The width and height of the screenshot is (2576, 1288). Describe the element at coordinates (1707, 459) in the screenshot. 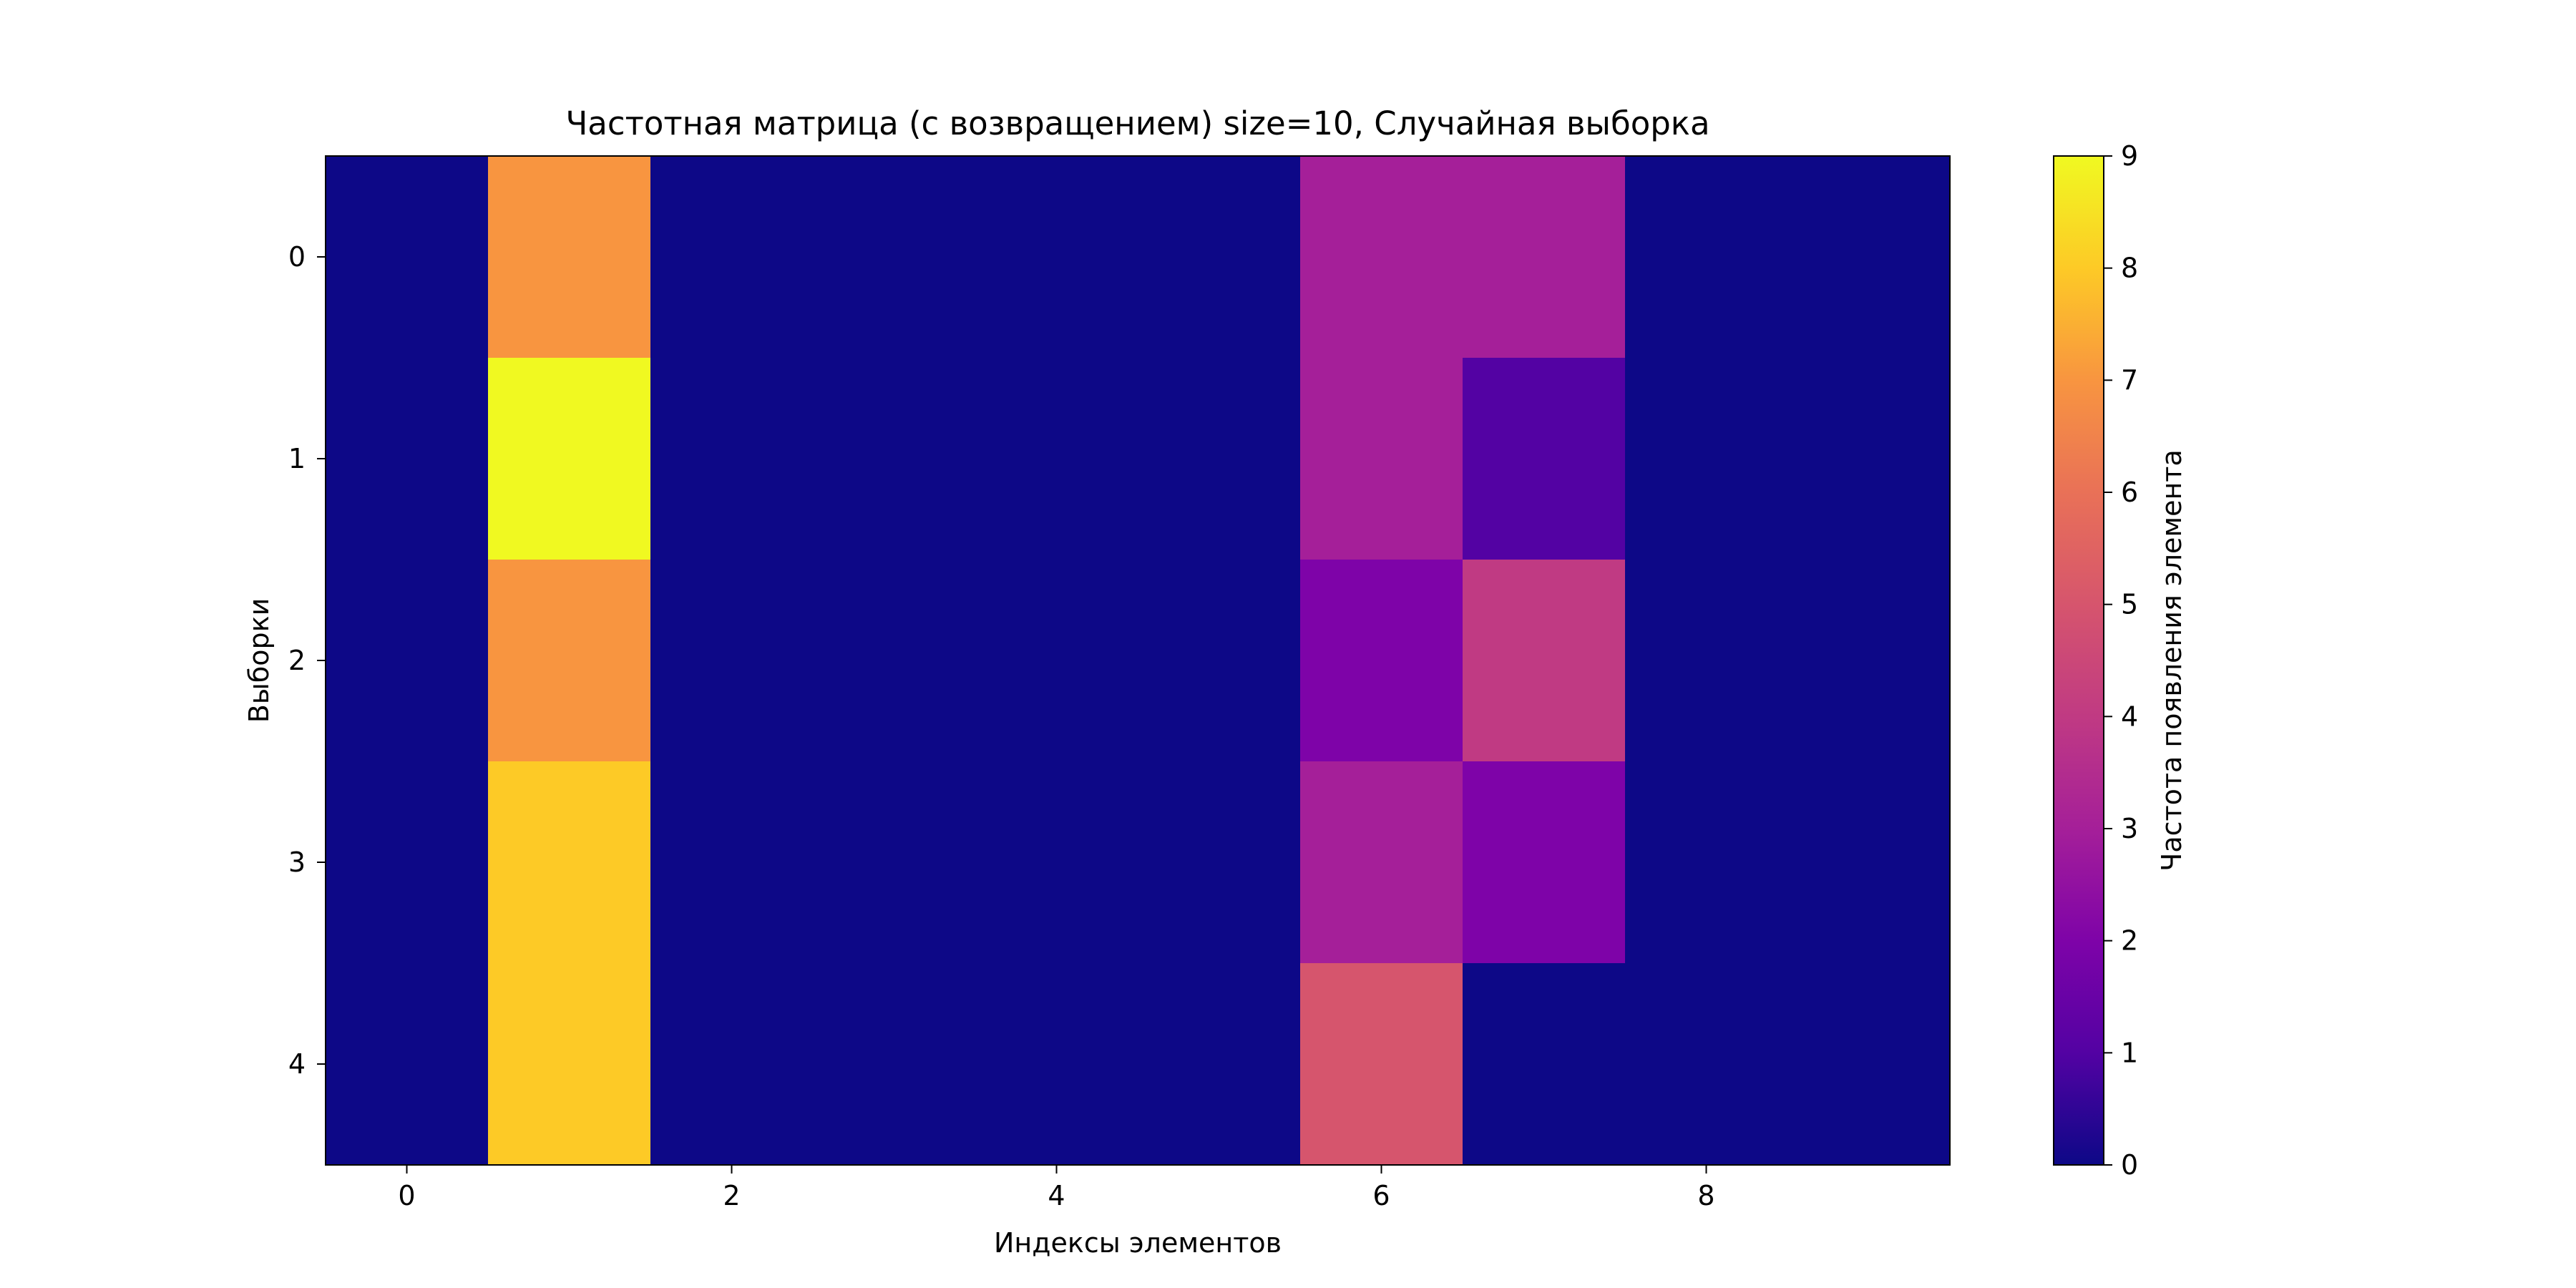

I see `heatmap-cell-r1-c8` at that location.